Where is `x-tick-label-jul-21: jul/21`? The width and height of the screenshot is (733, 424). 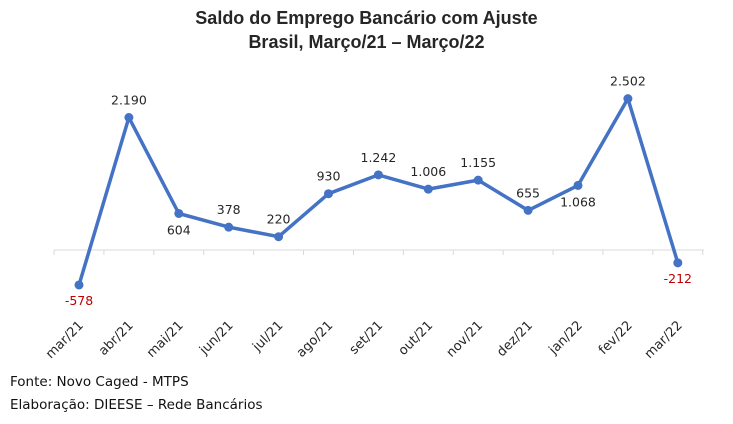 x-tick-label-jul-21: jul/21 is located at coordinates (267, 336).